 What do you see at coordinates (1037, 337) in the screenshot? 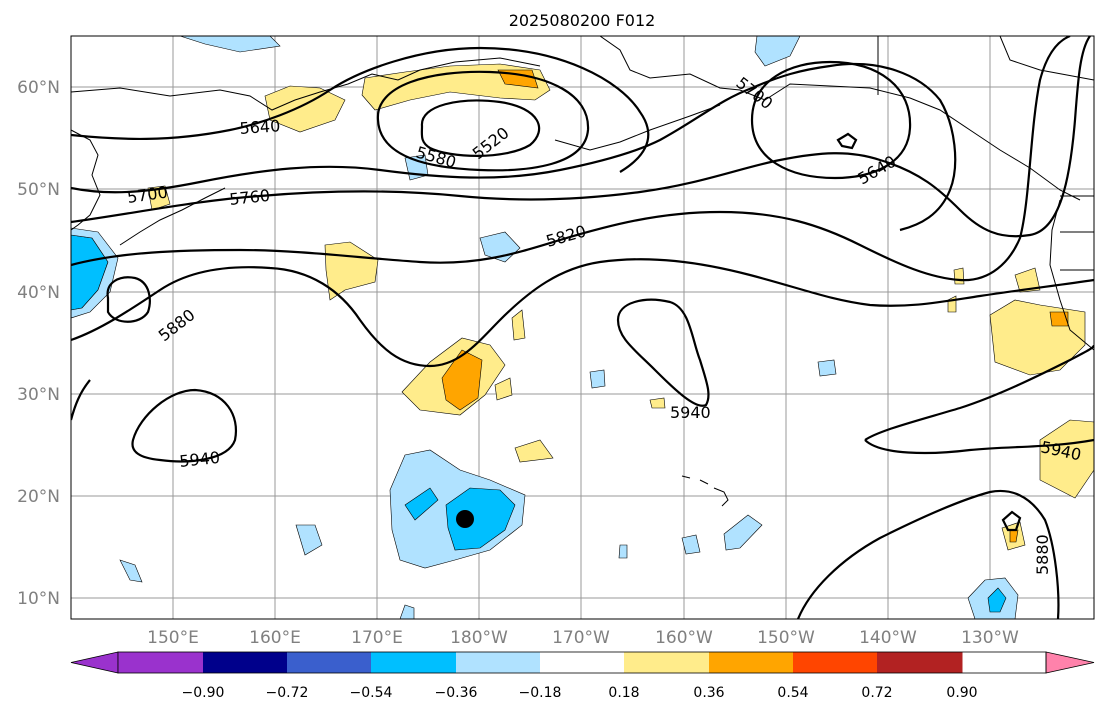
I see `anomaly-positive-oregon` at bounding box center [1037, 337].